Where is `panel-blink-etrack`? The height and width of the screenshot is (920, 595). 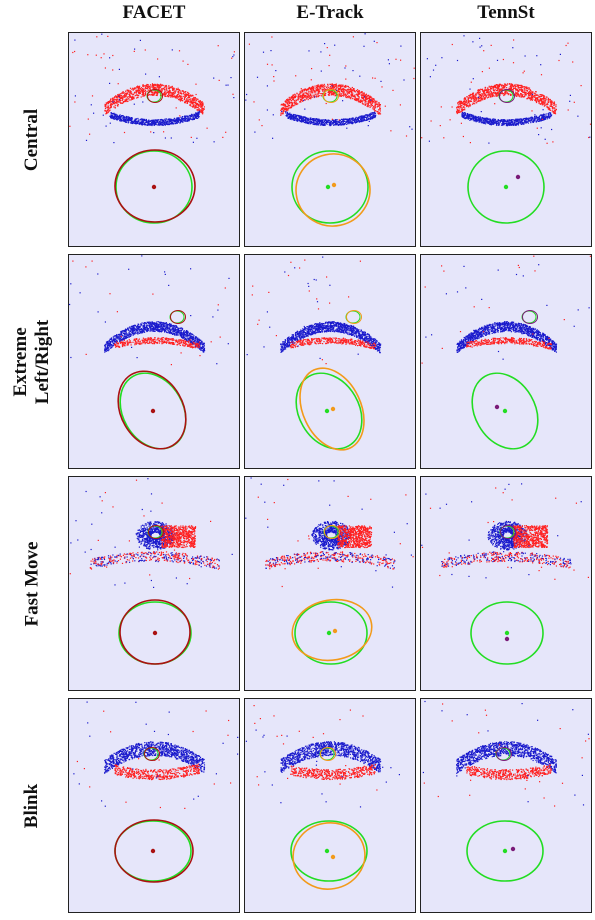
panel-blink-etrack is located at coordinates (330, 805).